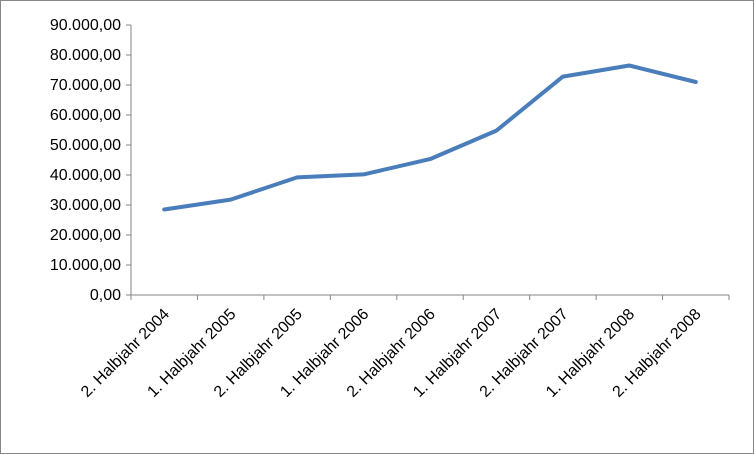 The image size is (754, 455). What do you see at coordinates (105, 295) in the screenshot?
I see `y-tick-label: 0,00` at bounding box center [105, 295].